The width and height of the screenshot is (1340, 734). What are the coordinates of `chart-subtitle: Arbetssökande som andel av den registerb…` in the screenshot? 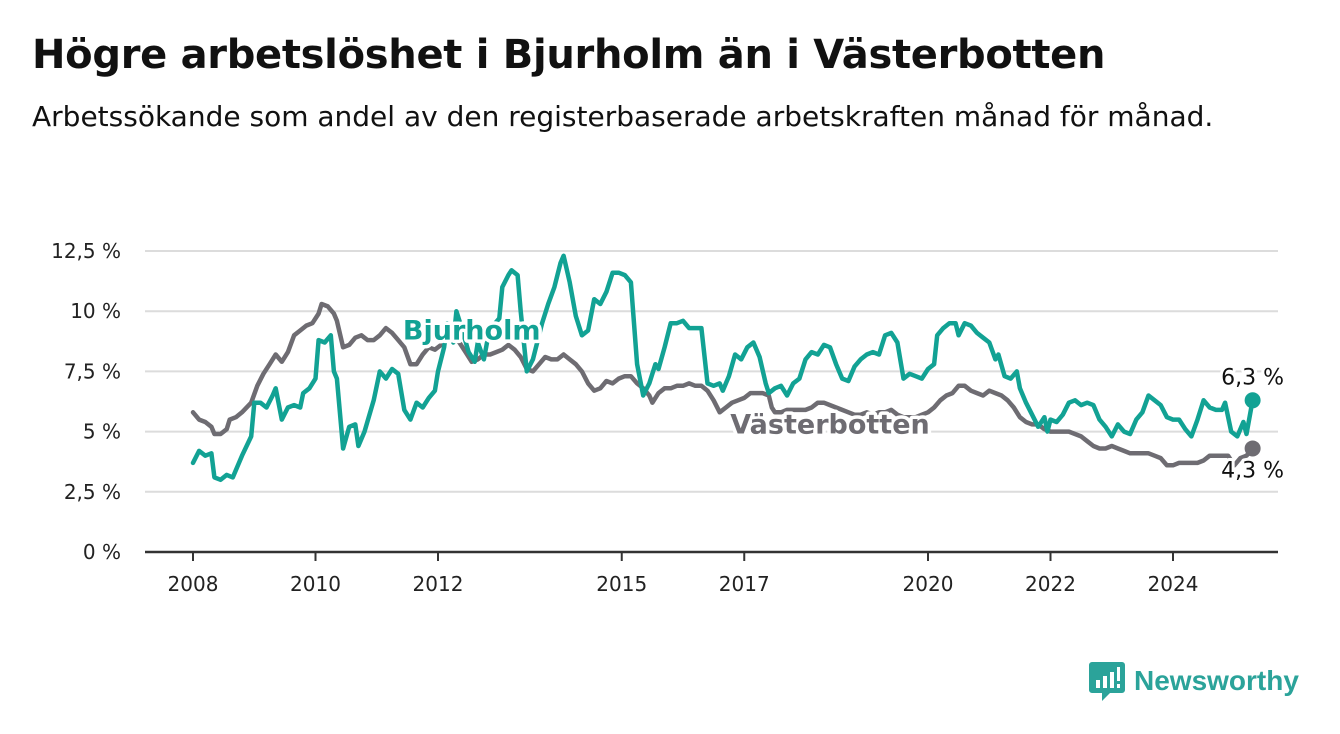 It's located at (623, 116).